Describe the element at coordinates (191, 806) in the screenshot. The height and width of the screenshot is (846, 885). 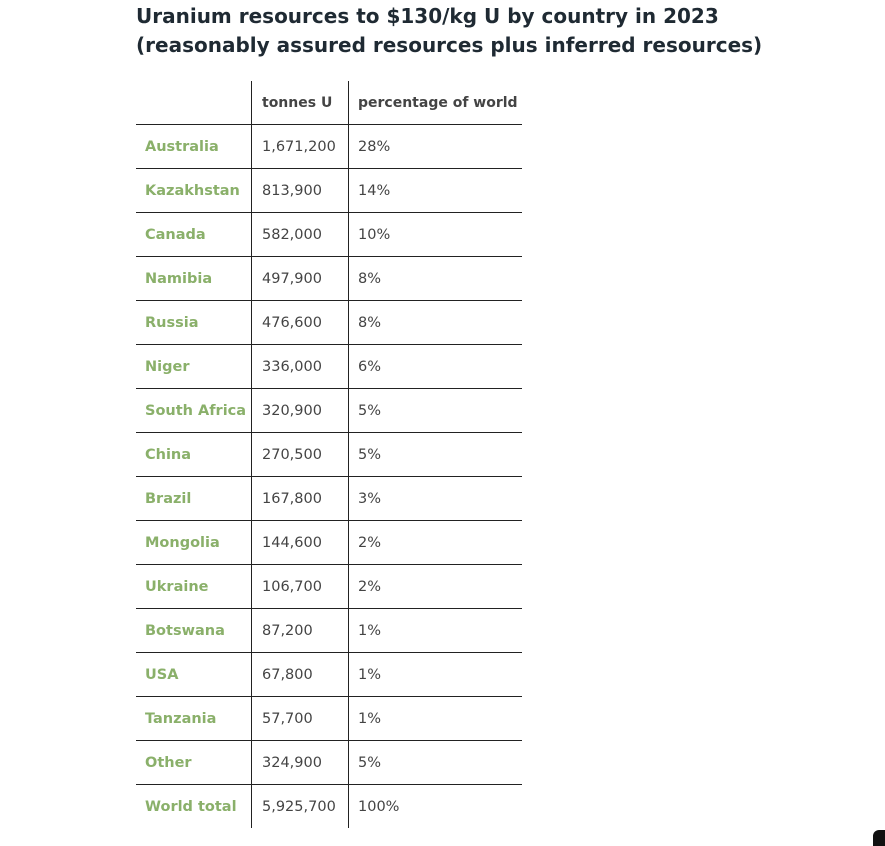
I see `country-cell: World total` at that location.